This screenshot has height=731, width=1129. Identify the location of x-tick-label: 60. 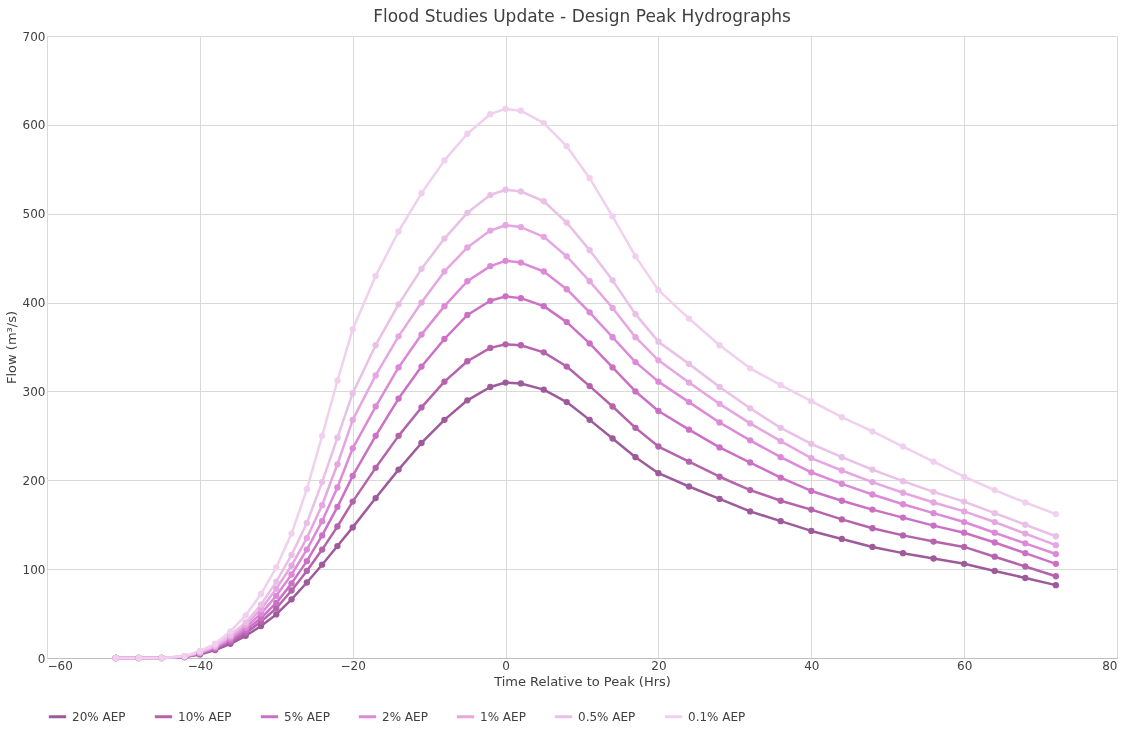
(965, 665).